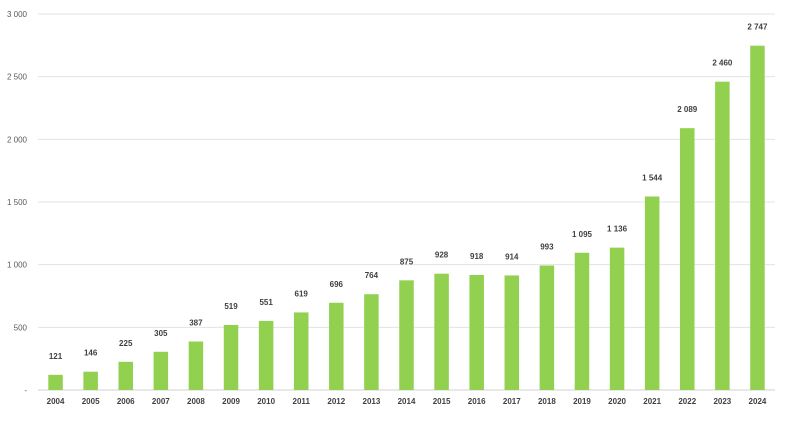 This screenshot has width=800, height=421. Describe the element at coordinates (477, 256) in the screenshot. I see `data-label-2016: 918` at that location.